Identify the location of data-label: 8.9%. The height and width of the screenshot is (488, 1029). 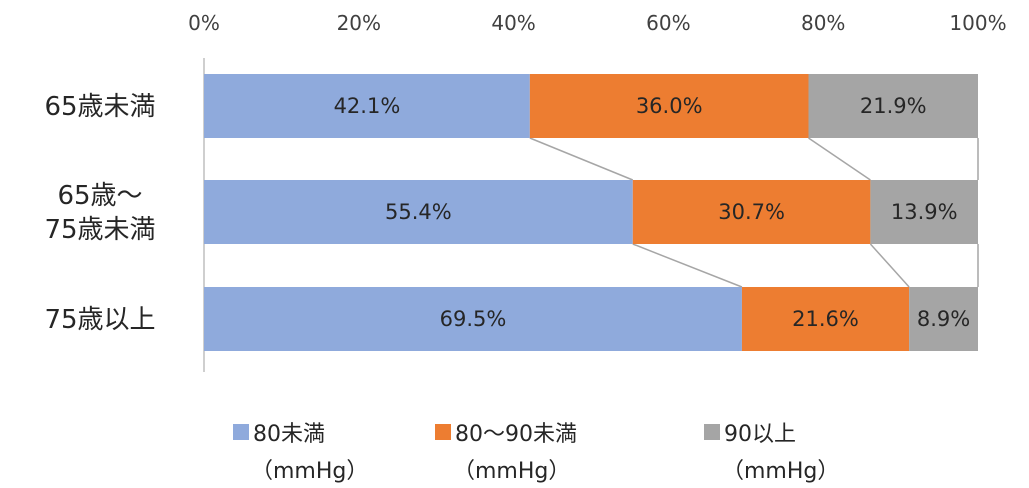
(943, 319).